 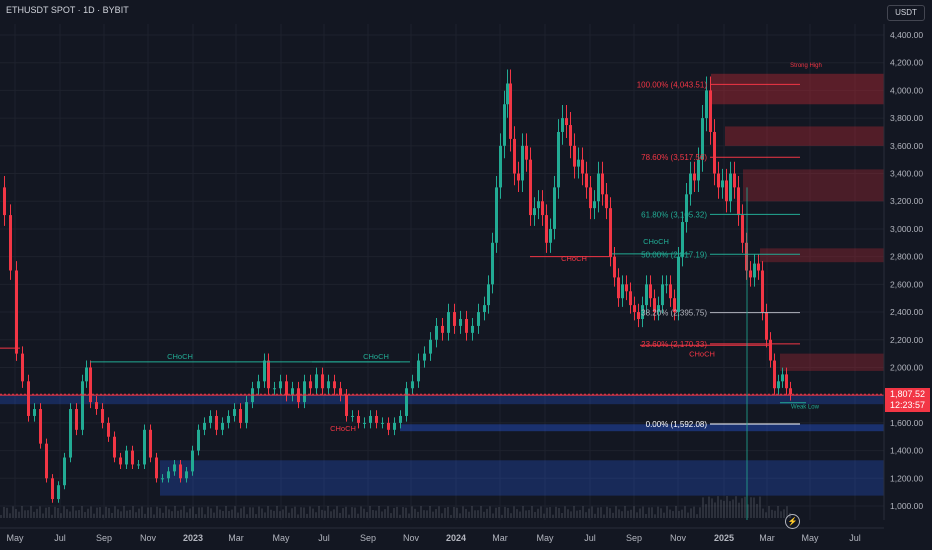 What do you see at coordinates (907, 400) in the screenshot?
I see `last-price-tag: 1,807.52 12:23:57` at bounding box center [907, 400].